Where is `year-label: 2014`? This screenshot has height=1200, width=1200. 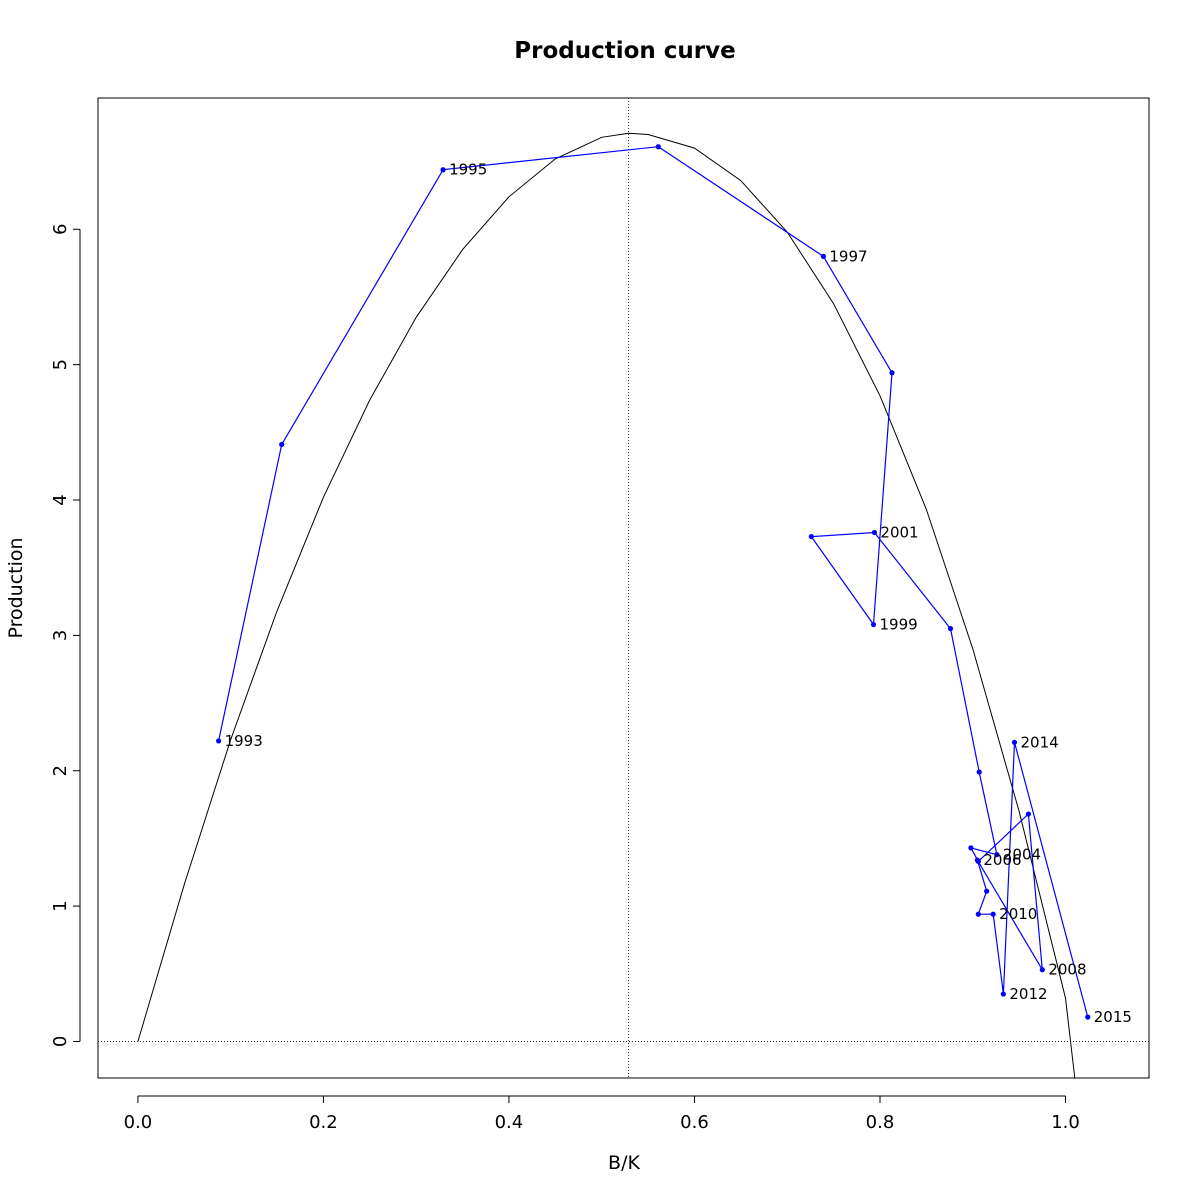
year-label: 2014 is located at coordinates (1039, 742).